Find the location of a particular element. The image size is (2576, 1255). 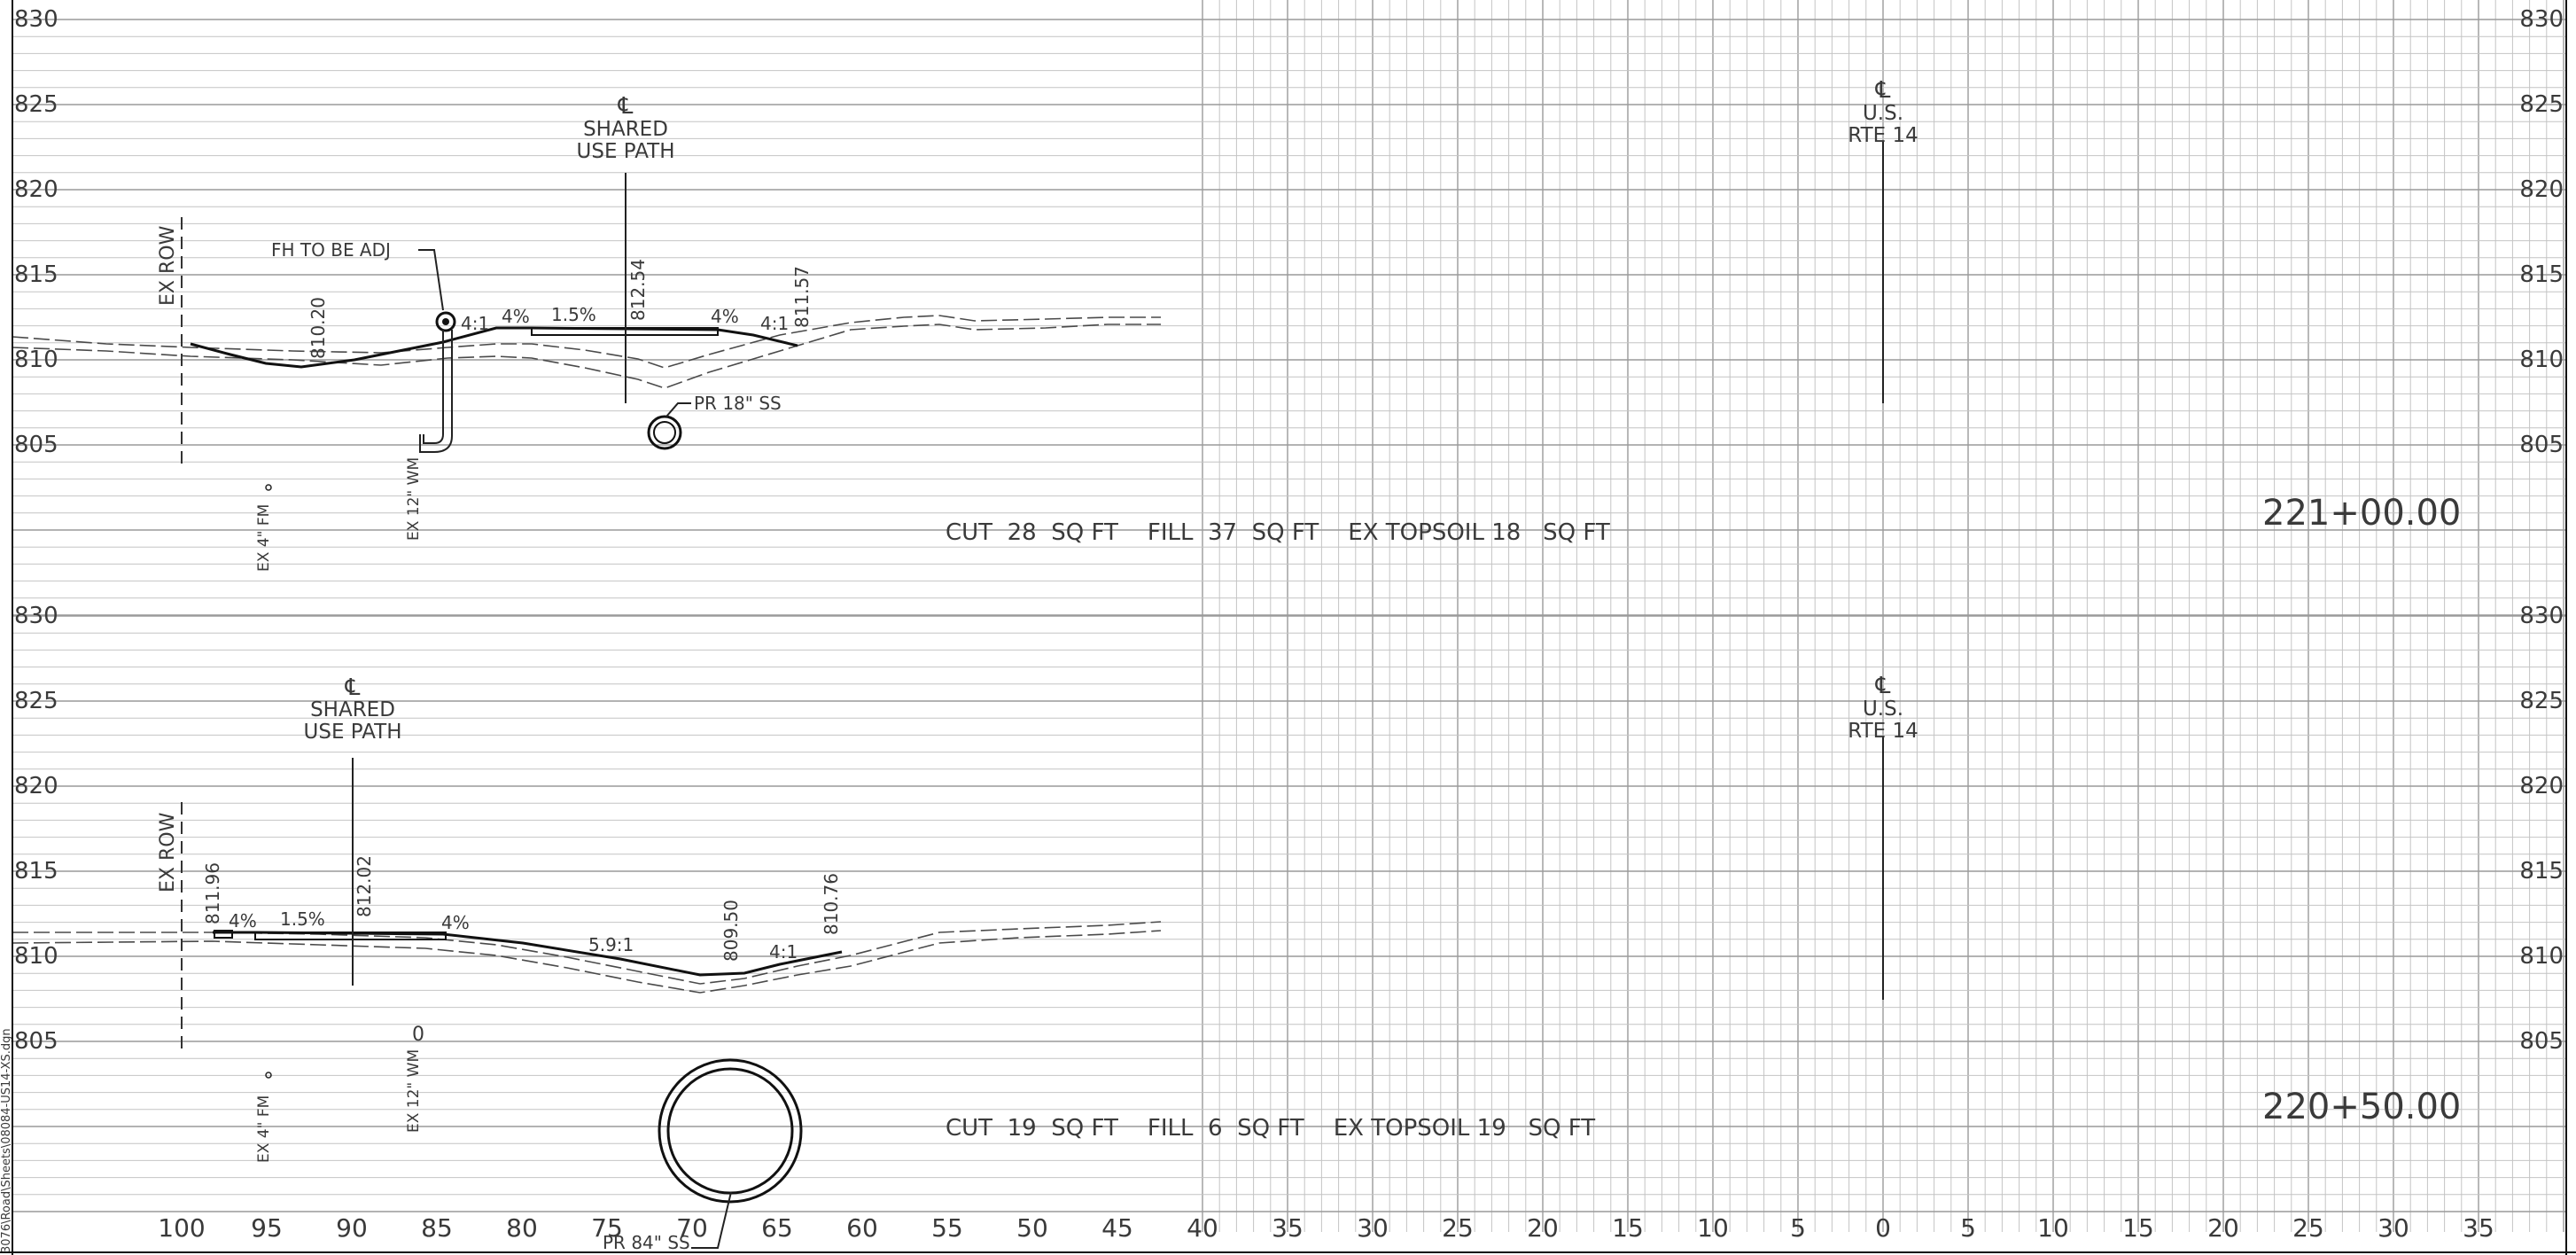

elev-811-96: 811.96 is located at coordinates (212, 893).